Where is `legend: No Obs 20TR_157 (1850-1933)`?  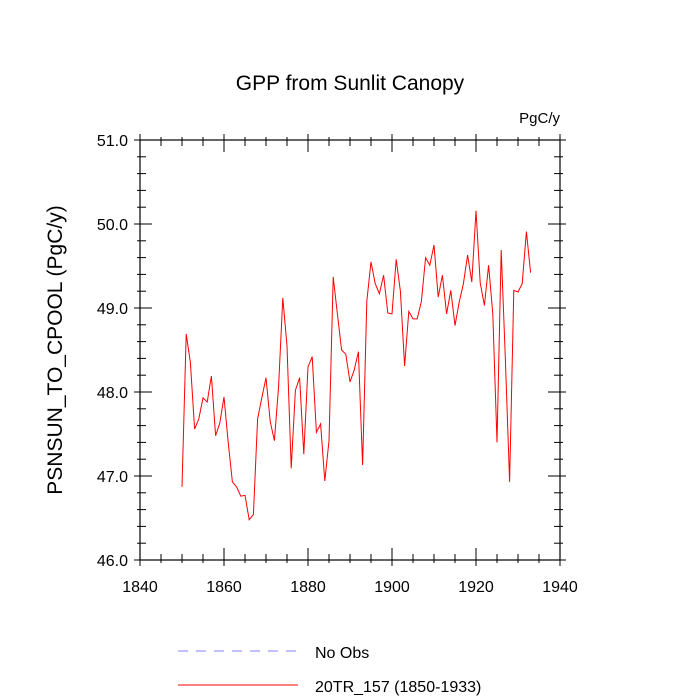 legend: No Obs 20TR_157 (1850-1933) is located at coordinates (329, 670).